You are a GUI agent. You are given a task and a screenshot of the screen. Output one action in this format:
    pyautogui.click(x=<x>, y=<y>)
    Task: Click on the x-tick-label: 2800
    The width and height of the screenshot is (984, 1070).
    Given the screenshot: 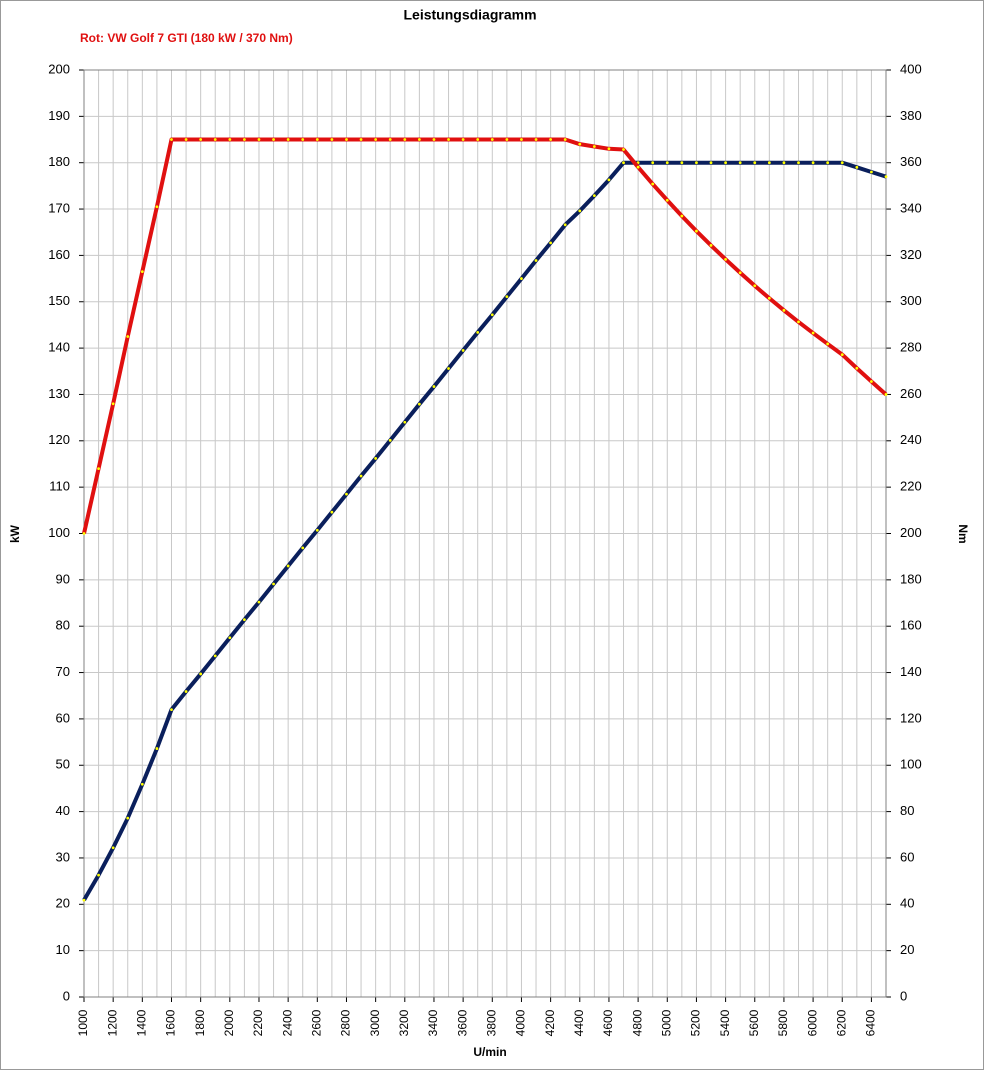 What is the action you would take?
    pyautogui.click(x=346, y=1022)
    